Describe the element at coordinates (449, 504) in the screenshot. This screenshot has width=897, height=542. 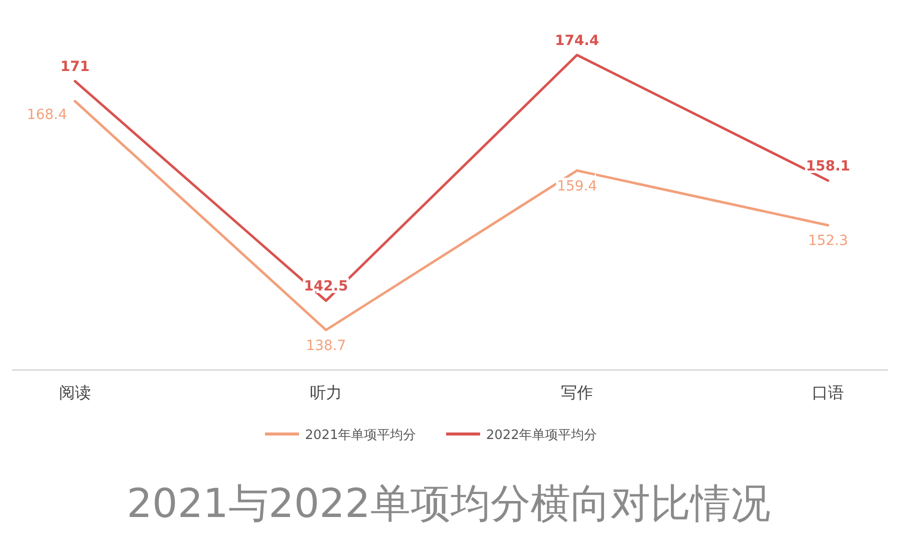
I see `text: 2021与2022单项均分横向对比情况` at that location.